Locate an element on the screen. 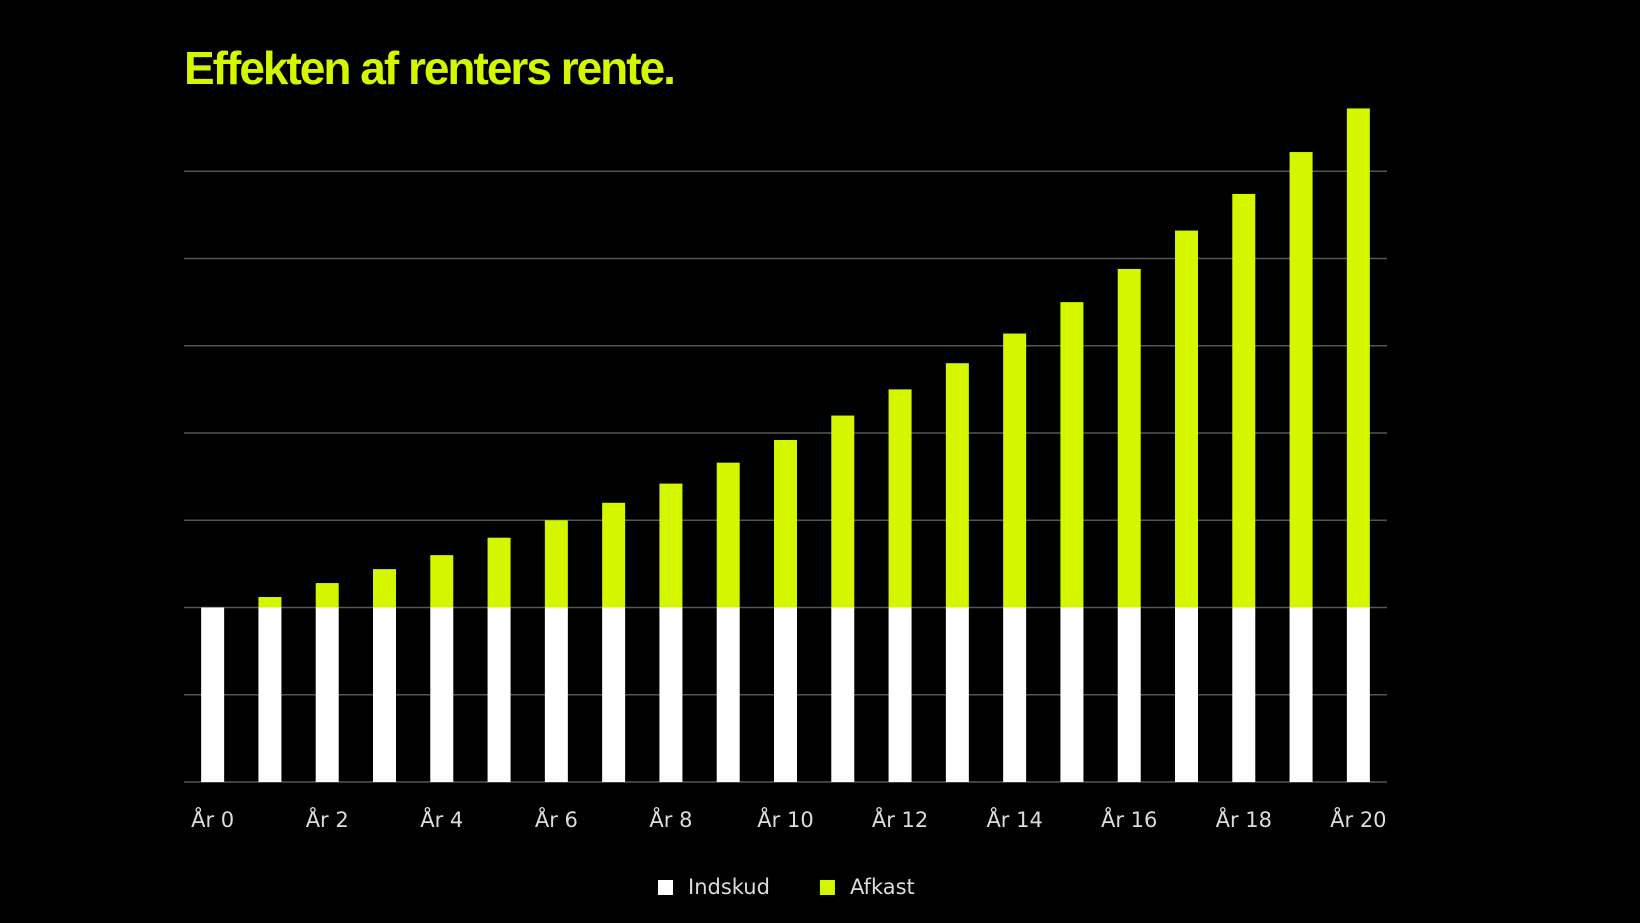  legend-label: Indskud is located at coordinates (729, 887).